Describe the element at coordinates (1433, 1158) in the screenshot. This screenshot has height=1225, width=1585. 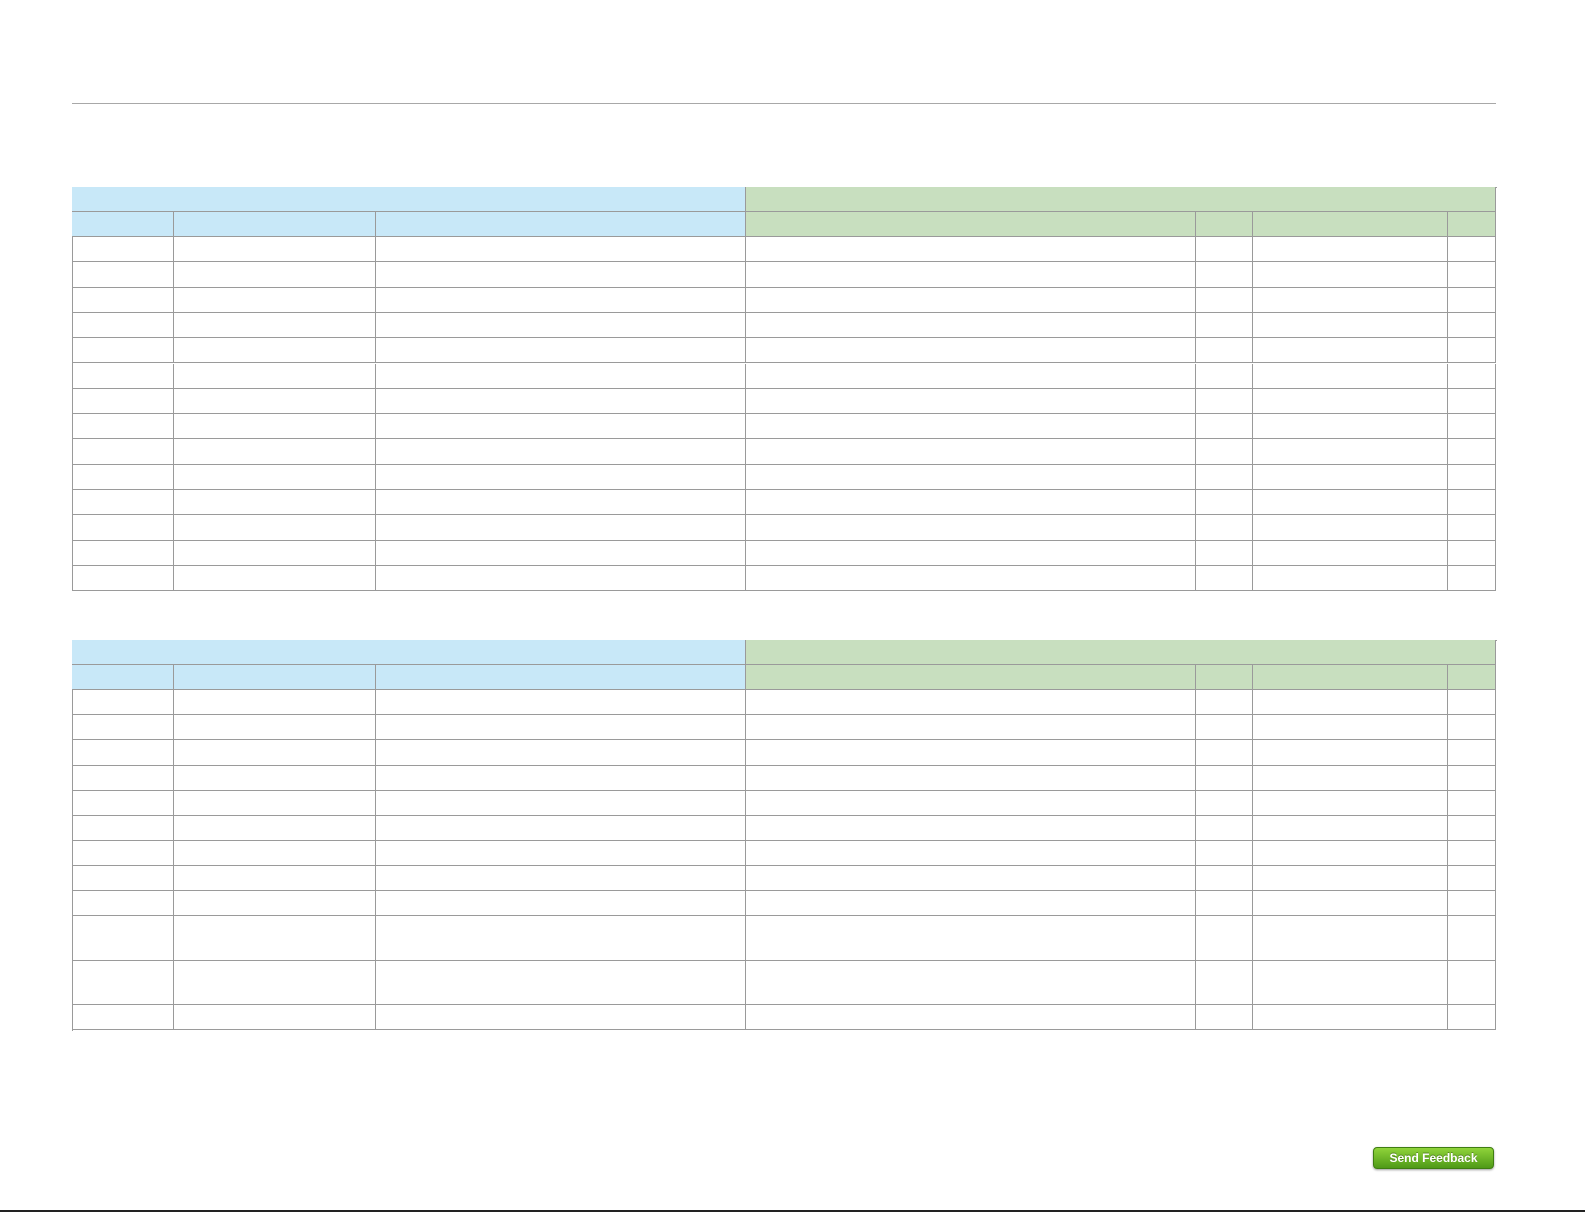
I see `send-feedback-button: Send Feedback` at that location.